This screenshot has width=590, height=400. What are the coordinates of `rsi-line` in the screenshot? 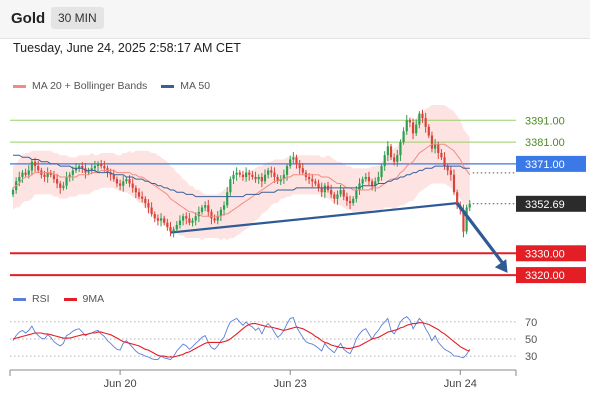 It's located at (241, 338).